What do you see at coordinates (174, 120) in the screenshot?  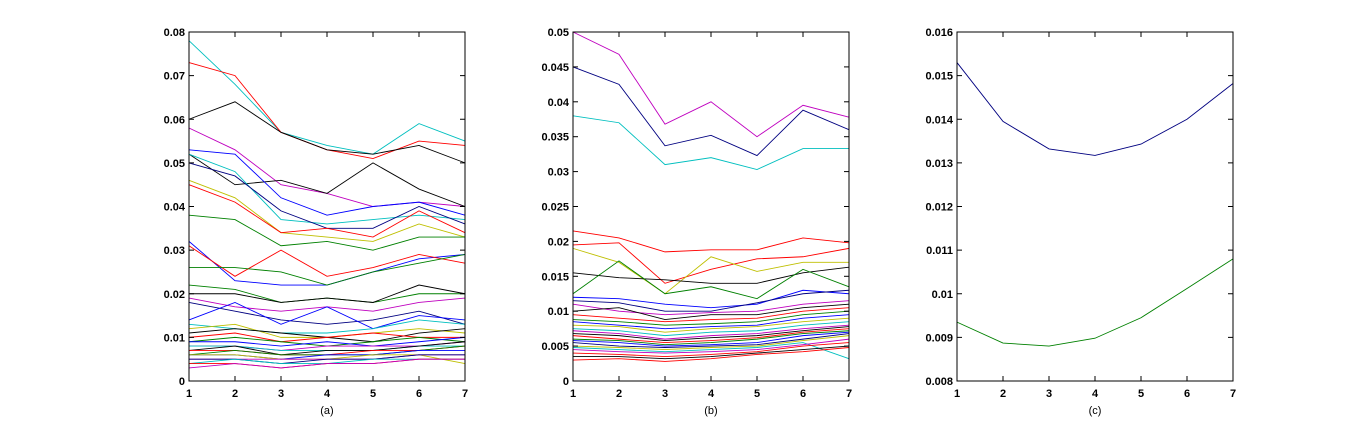 I see `y-tick-label: 0.06` at bounding box center [174, 120].